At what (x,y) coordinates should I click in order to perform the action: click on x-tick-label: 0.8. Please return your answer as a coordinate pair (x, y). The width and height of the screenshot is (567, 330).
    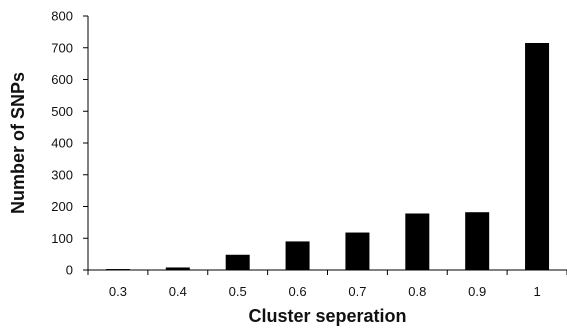
    Looking at the image, I should click on (417, 291).